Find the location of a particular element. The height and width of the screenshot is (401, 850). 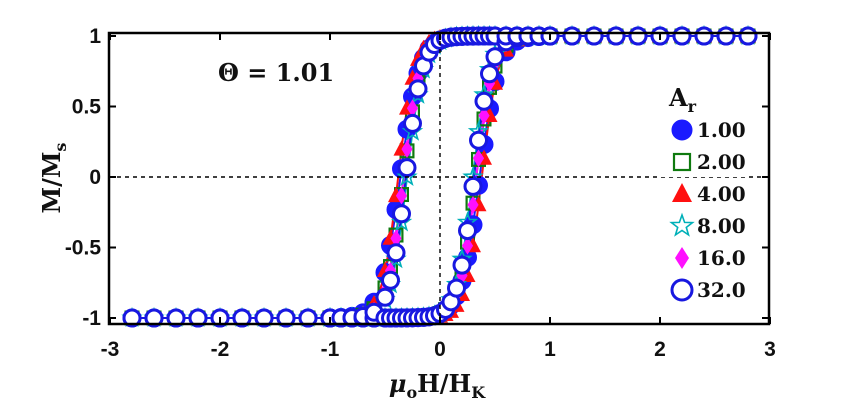

x-tick-label: -2 is located at coordinates (220, 349).